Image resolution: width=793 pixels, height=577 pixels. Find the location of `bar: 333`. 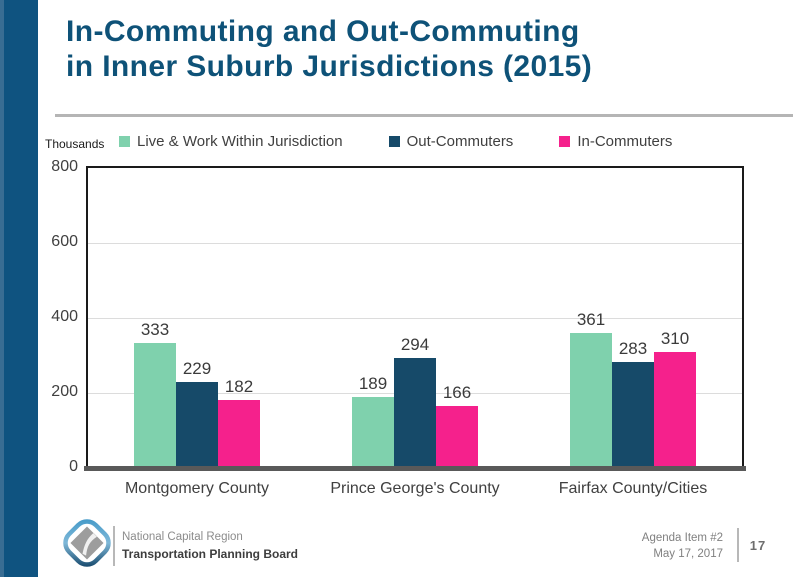

bar: 333 is located at coordinates (155, 394).